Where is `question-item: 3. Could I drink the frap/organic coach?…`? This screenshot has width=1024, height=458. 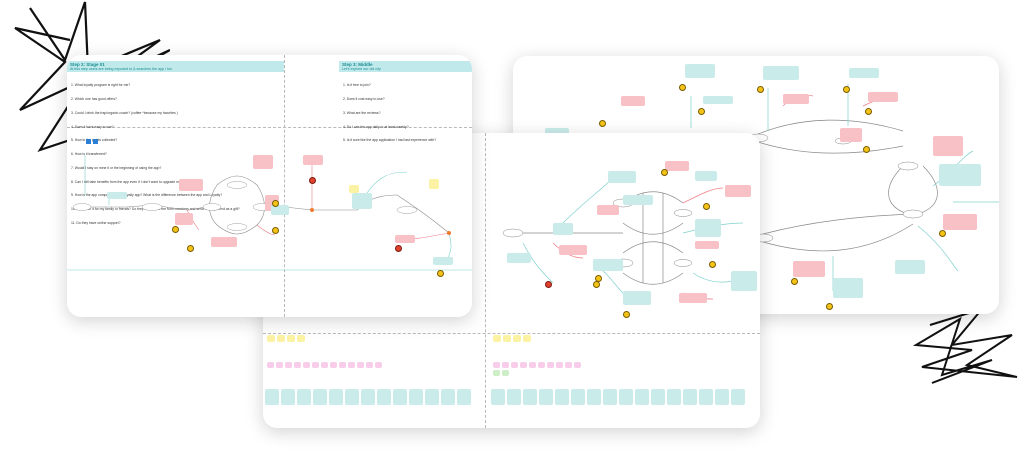 question-item: 3. Could I drink the frap/organic coach?… is located at coordinates (124, 112).